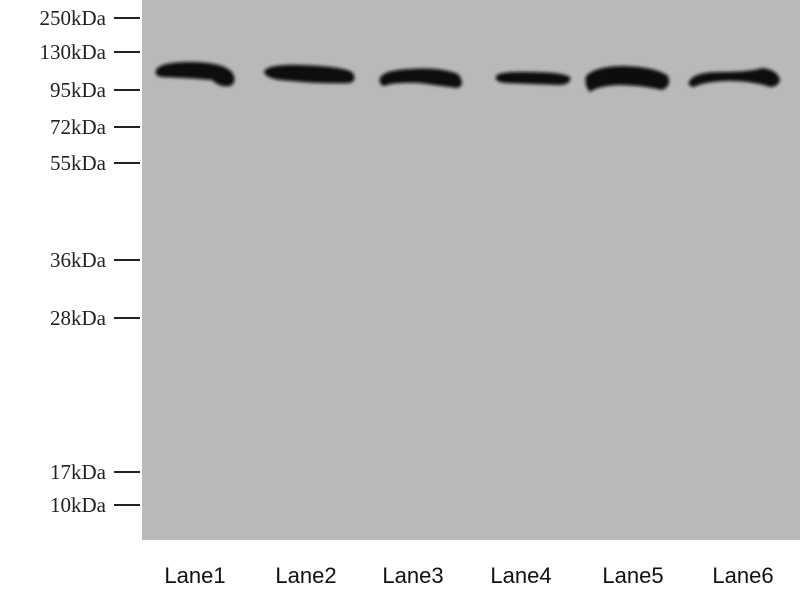 Image resolution: width=800 pixels, height=600 pixels. What do you see at coordinates (309, 74) in the screenshot?
I see `protein-band-lane2` at bounding box center [309, 74].